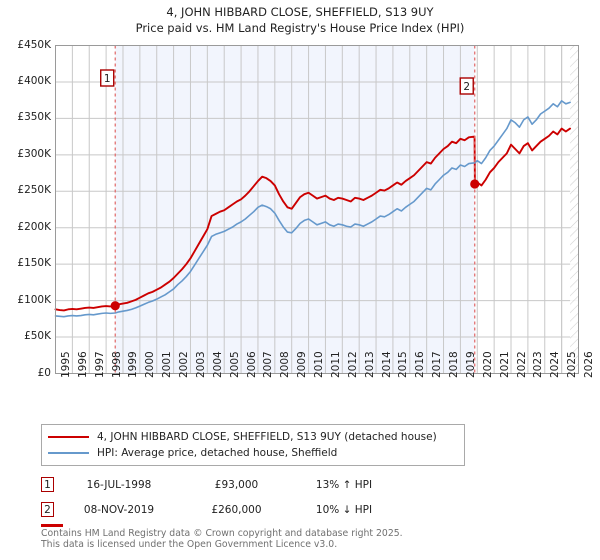  Describe the element at coordinates (200, 364) in the screenshot. I see `x-tick-label: 2003` at that location.